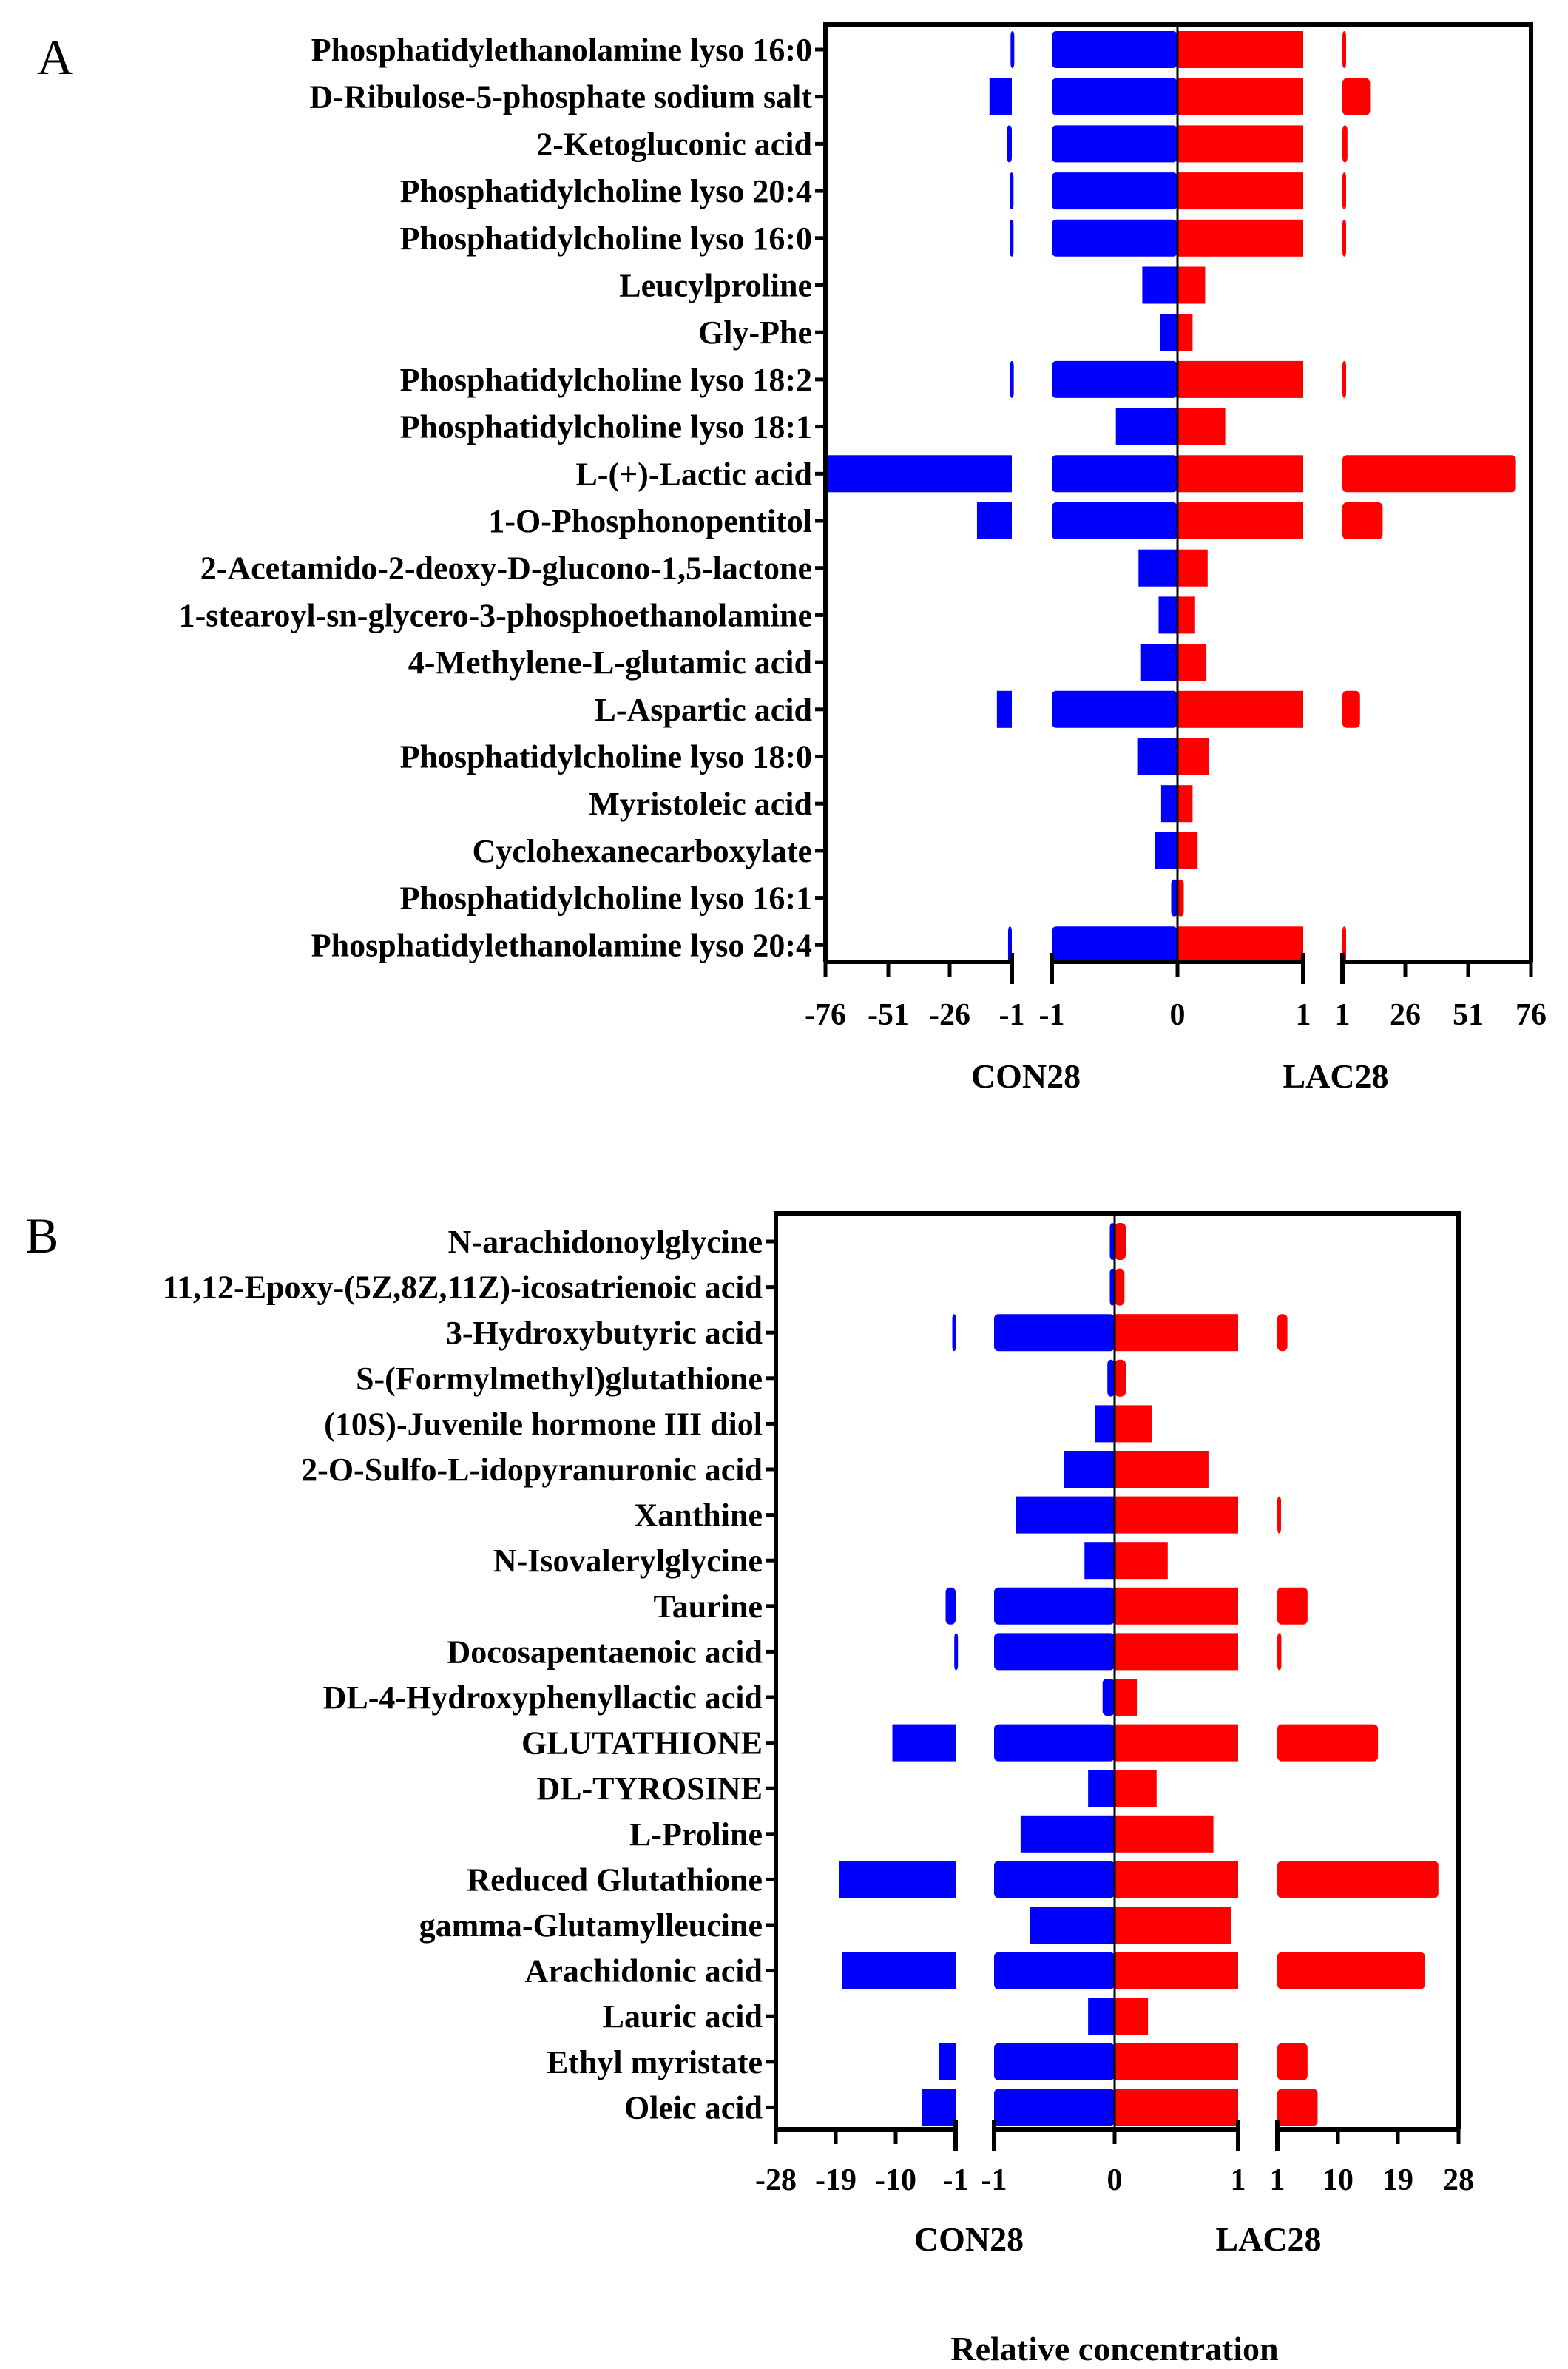 Image resolution: width=1568 pixels, height=2369 pixels. I want to click on category-label: Myristoleic acid, so click(700, 804).